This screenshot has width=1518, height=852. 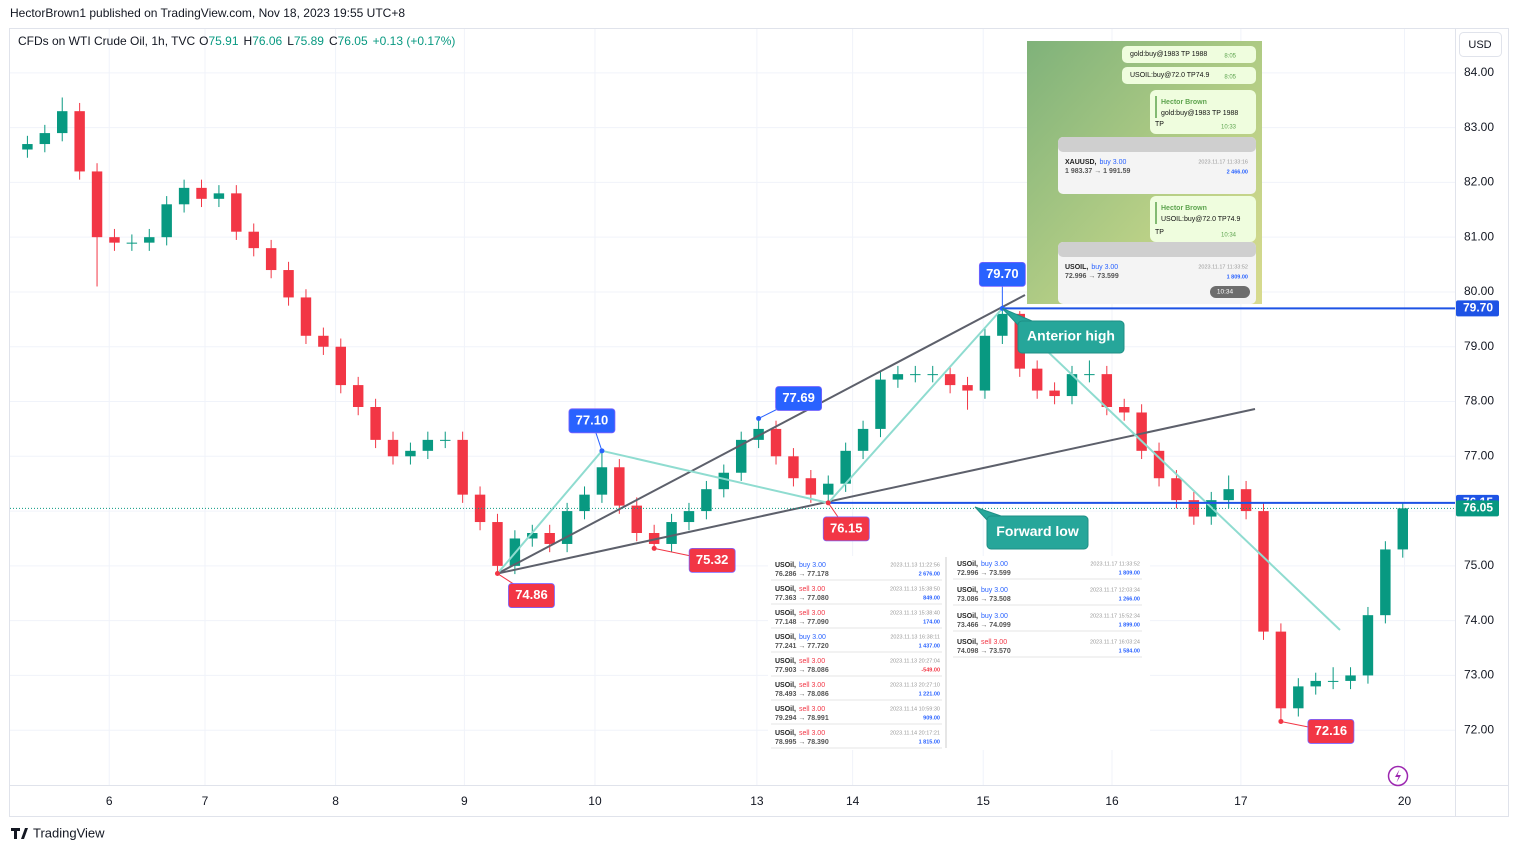 I want to click on brand: TradingView, so click(x=58, y=832).